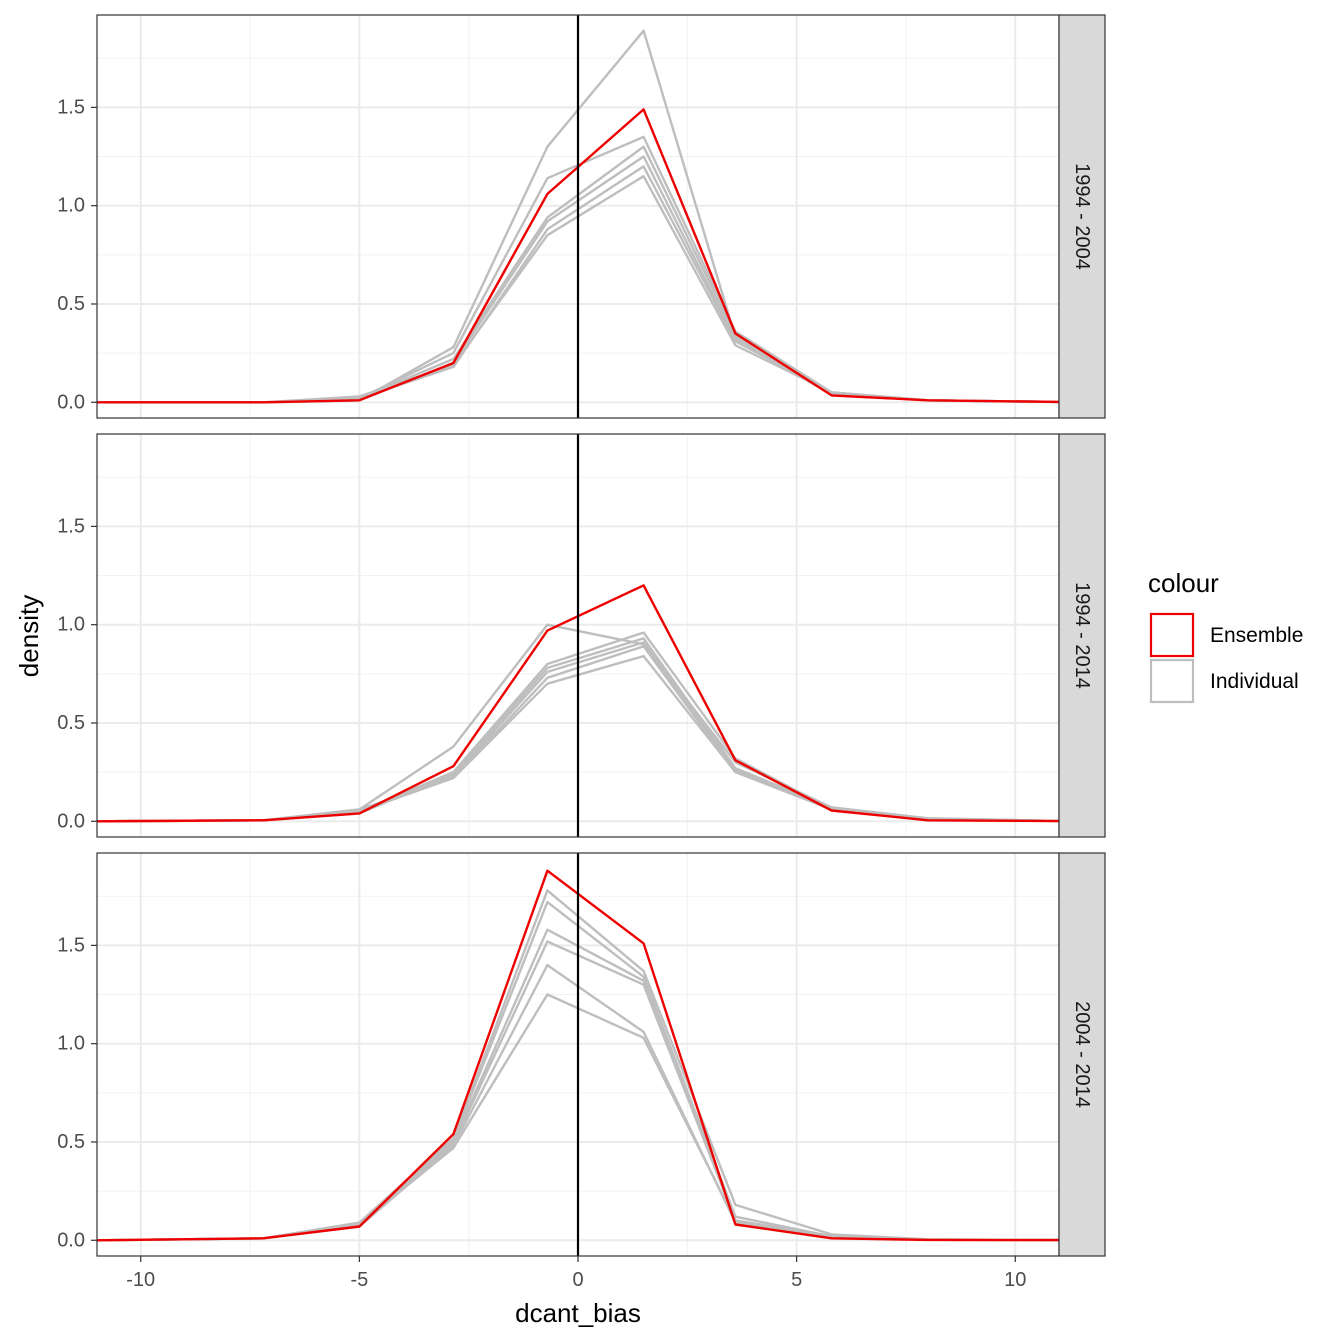 Image resolution: width=1344 pixels, height=1344 pixels. What do you see at coordinates (1015, 1280) in the screenshot?
I see `x-tick-label: 10` at bounding box center [1015, 1280].